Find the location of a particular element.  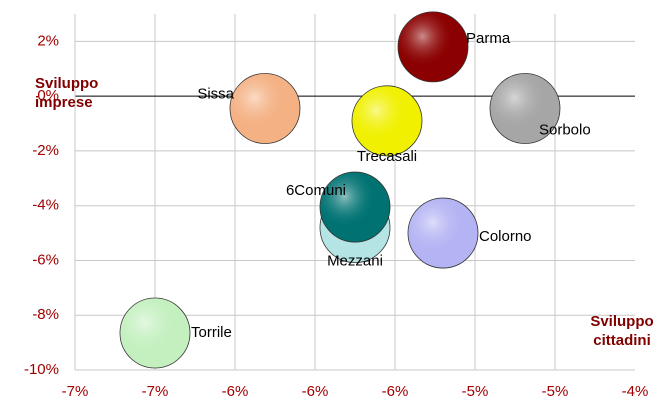

data-label: Sorbolo is located at coordinates (565, 129).